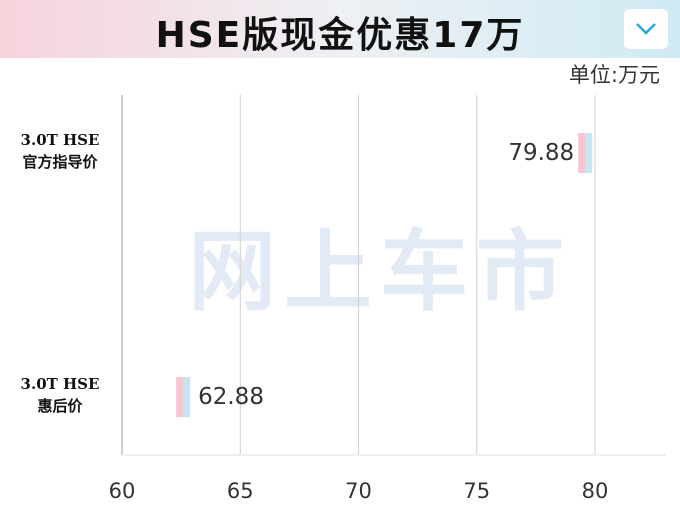  What do you see at coordinates (358, 491) in the screenshot?
I see `x-tick-label: 70` at bounding box center [358, 491].